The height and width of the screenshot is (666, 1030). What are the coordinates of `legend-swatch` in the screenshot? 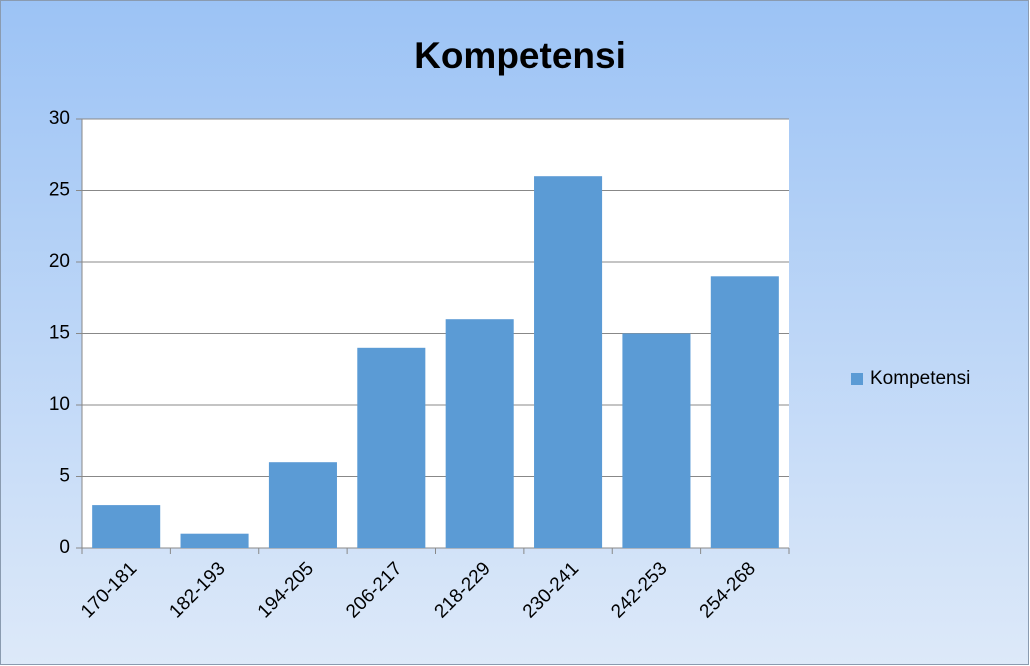 It's located at (857, 379).